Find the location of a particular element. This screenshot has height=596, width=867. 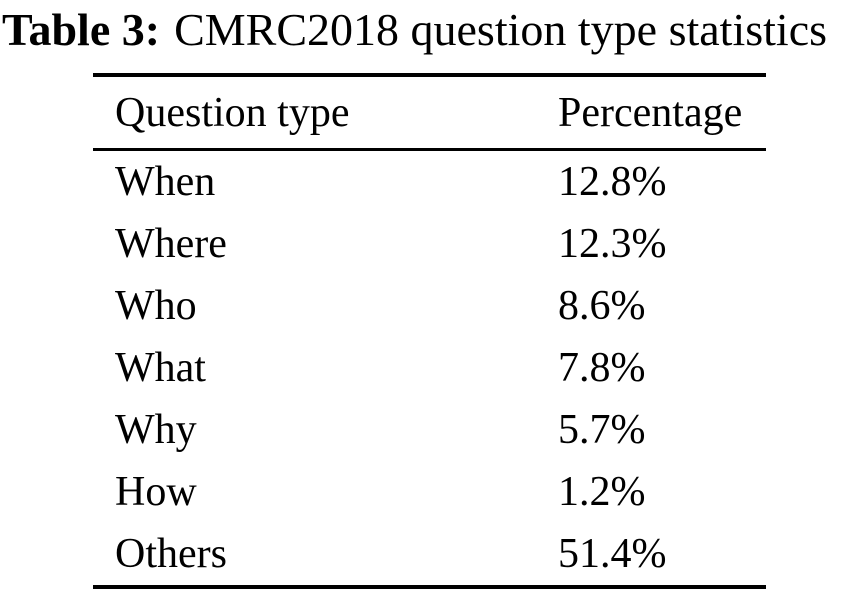

table-caption-text: CMRC2018 question type statistics is located at coordinates (501, 29).